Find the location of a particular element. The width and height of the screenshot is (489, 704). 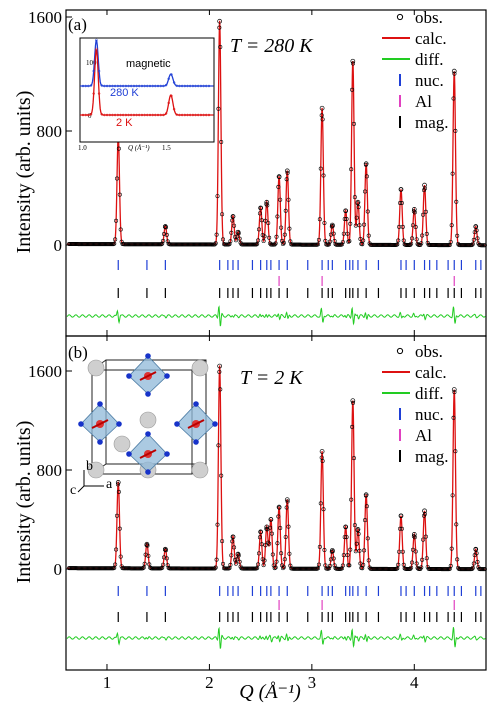

legend-label: Al is located at coordinates (423, 435).